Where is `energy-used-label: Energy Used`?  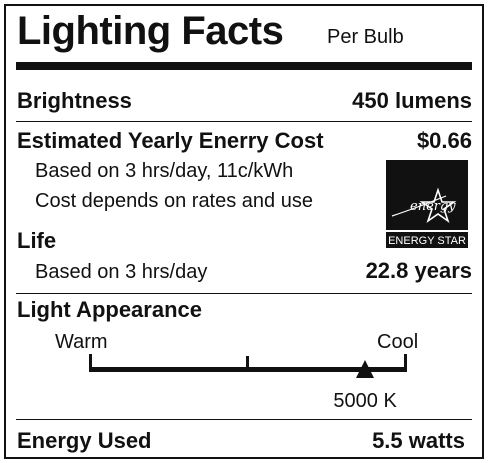 energy-used-label: Energy Used is located at coordinates (84, 440).